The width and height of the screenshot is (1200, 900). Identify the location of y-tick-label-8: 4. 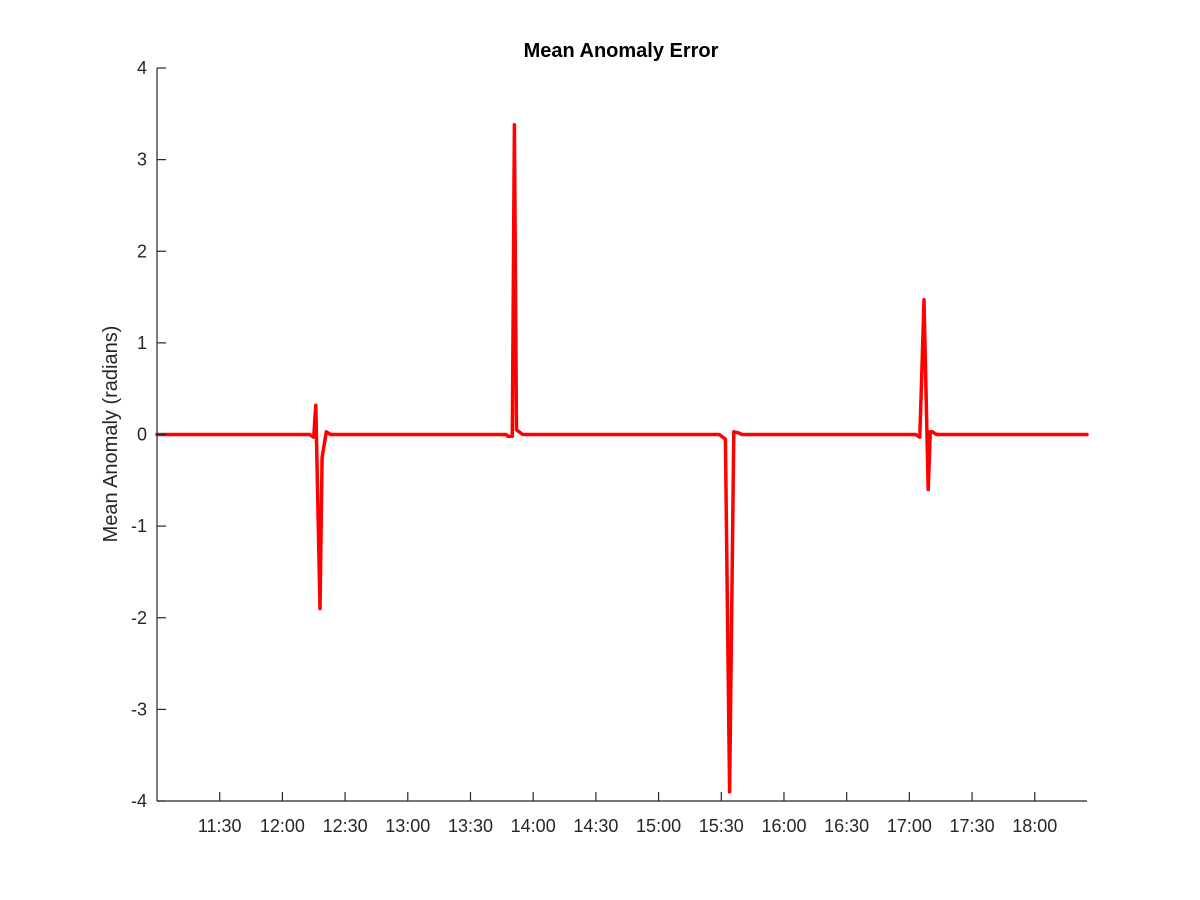
(142, 68).